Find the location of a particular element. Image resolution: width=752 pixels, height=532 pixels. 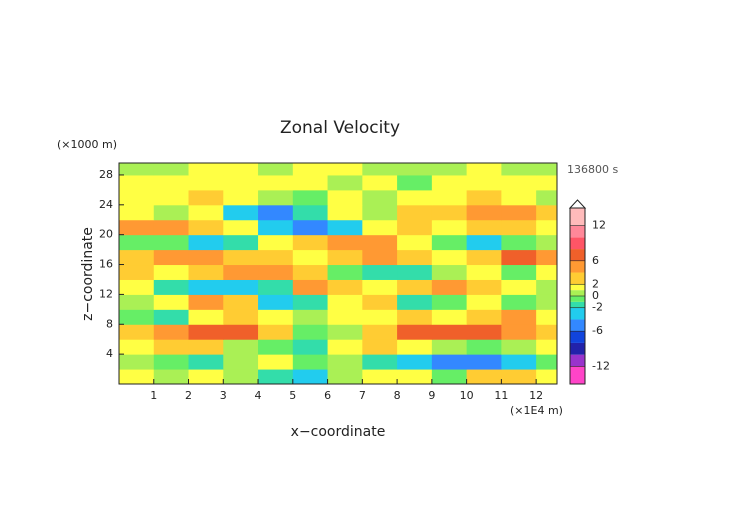

y-tick-label: 24 is located at coordinates (106, 204).